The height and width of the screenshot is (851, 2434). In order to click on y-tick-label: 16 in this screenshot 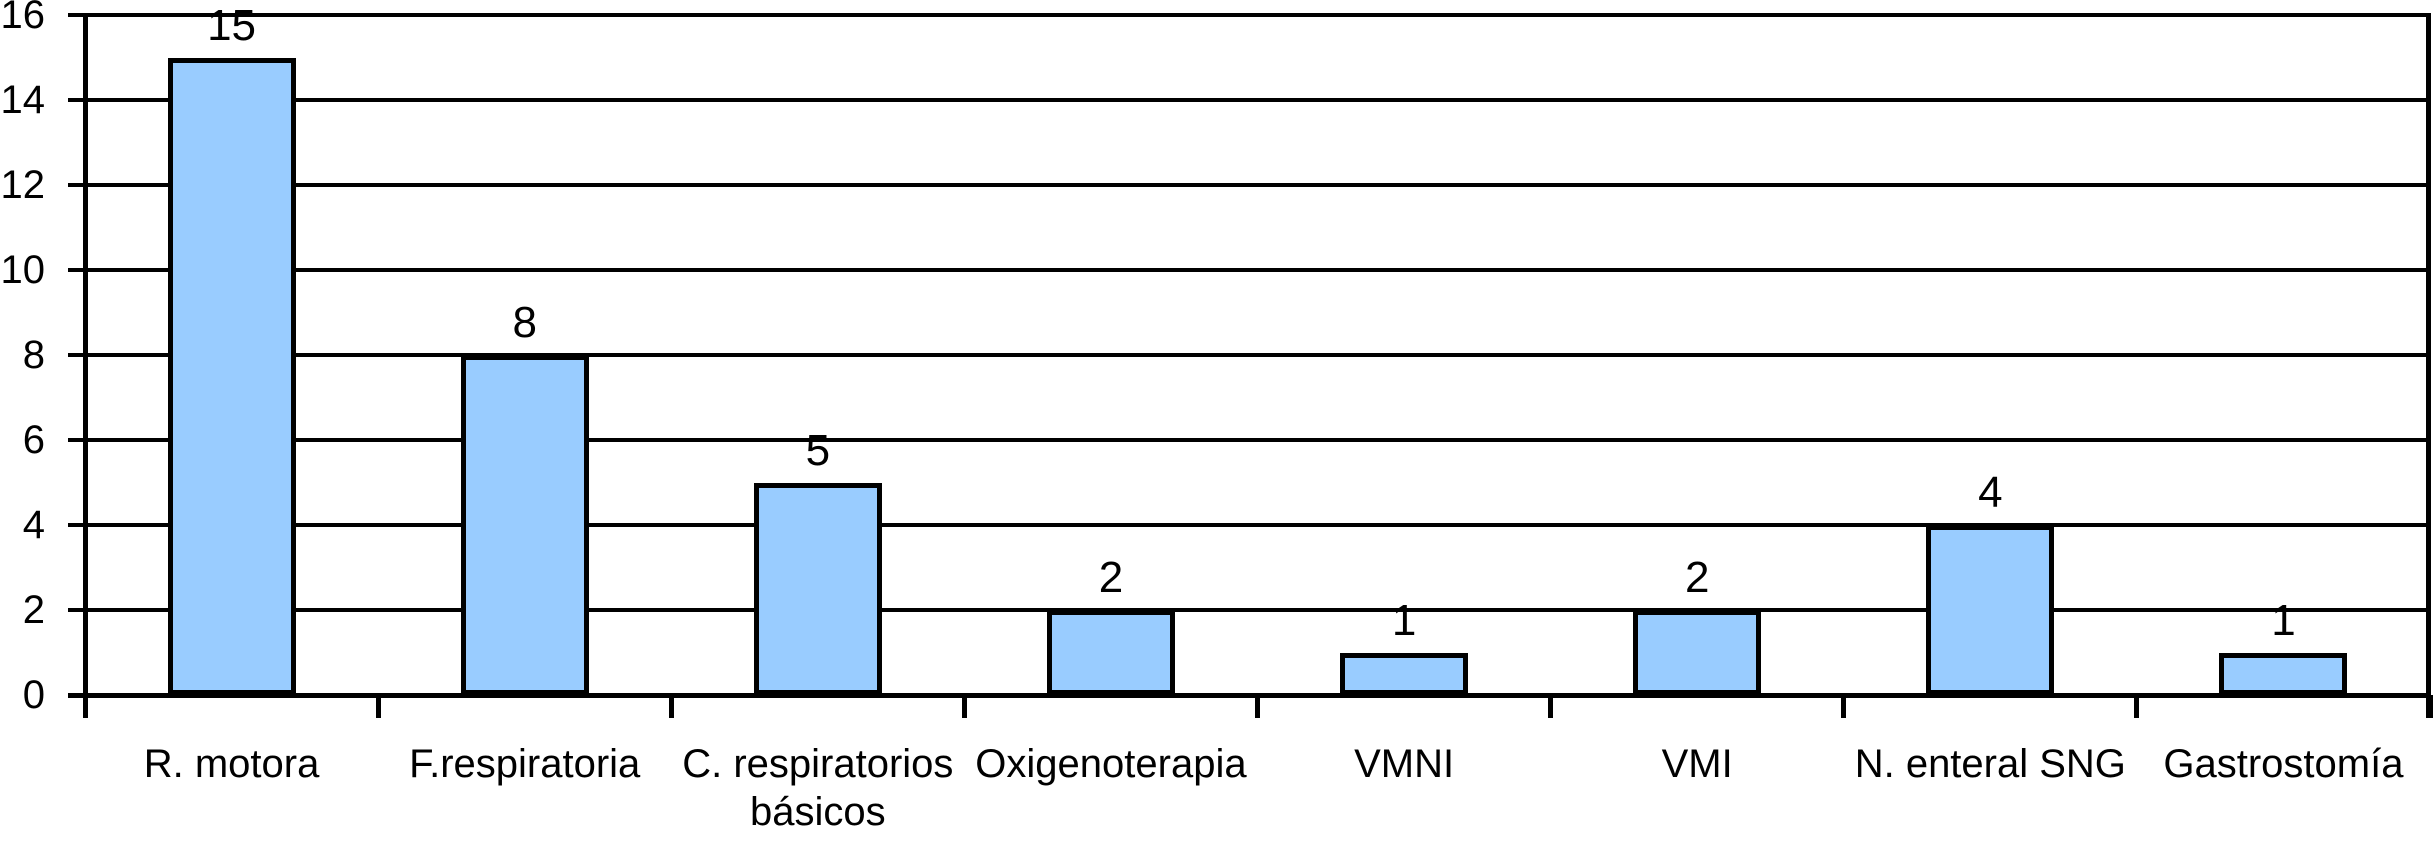, I will do `click(23, 18)`.